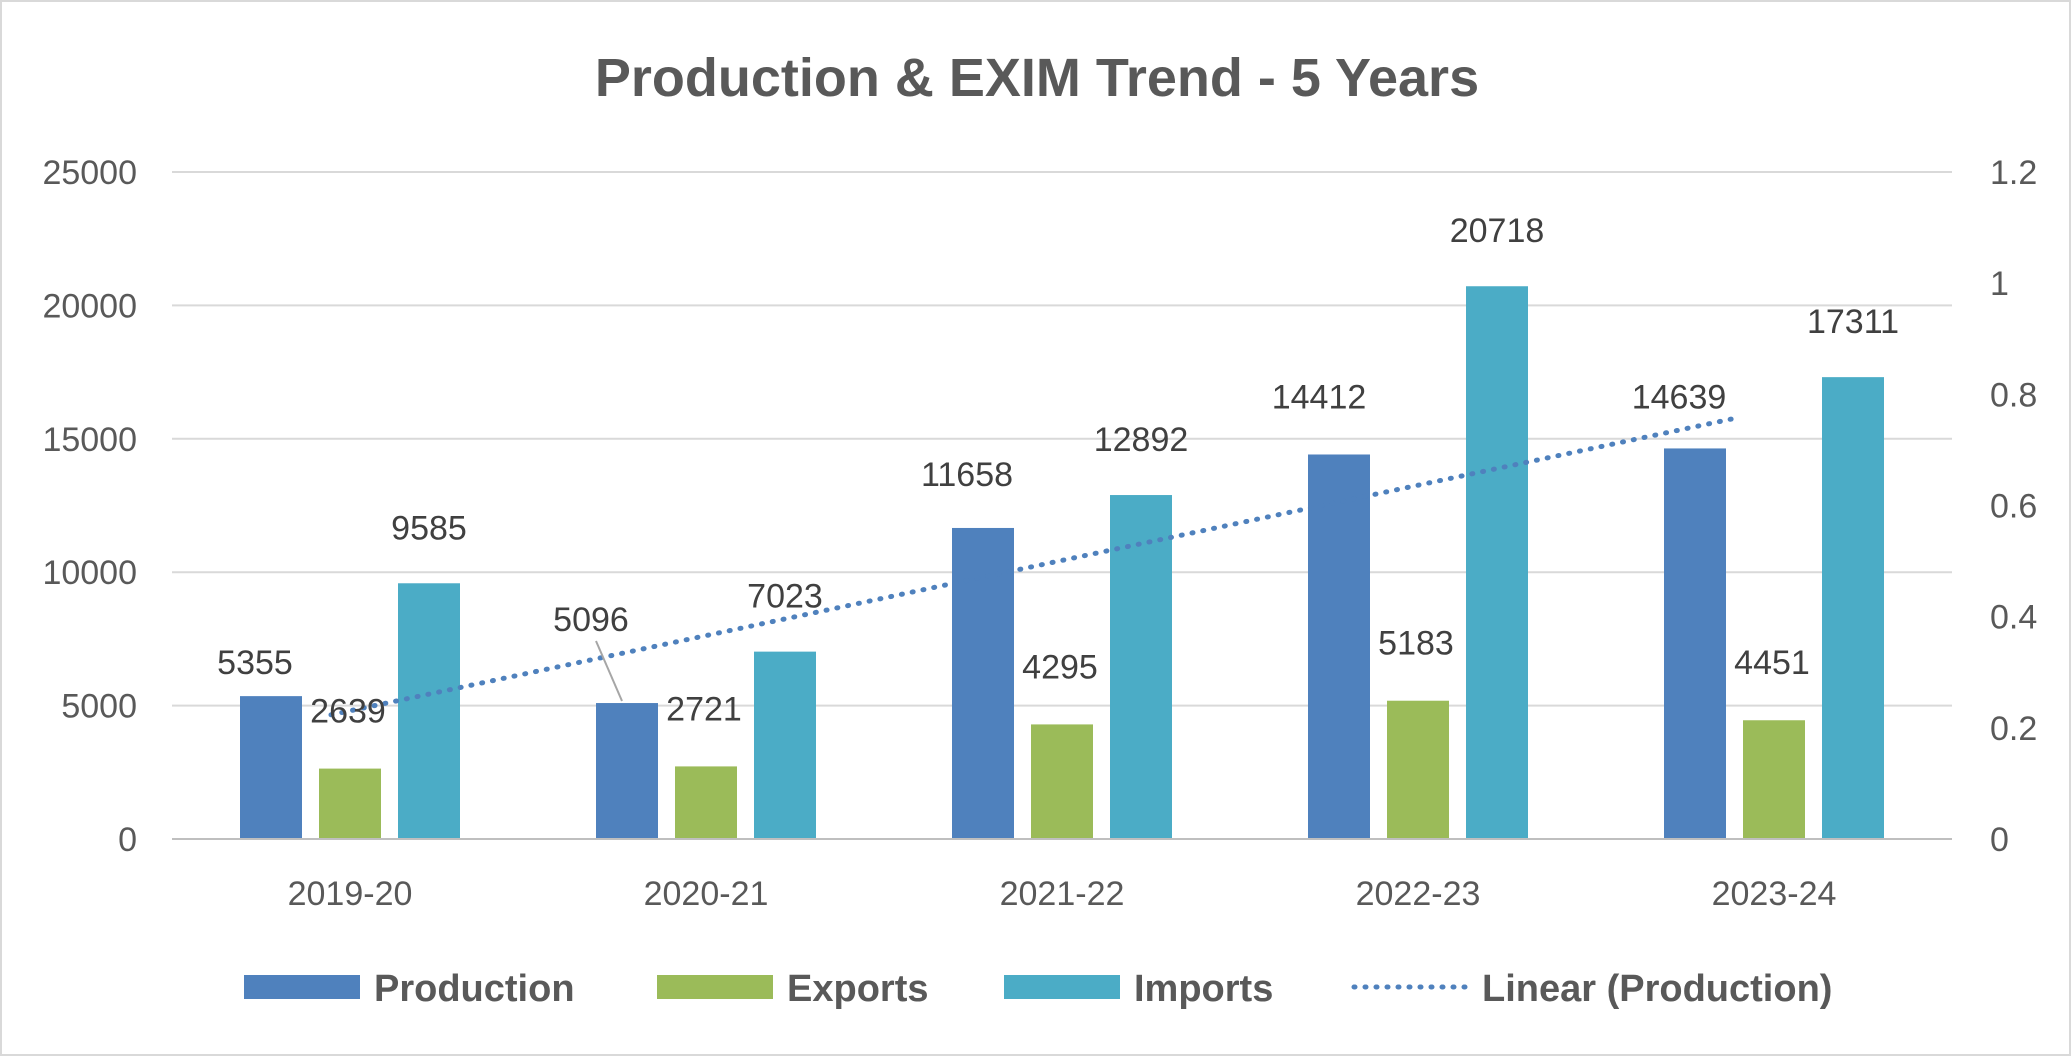 Image resolution: width=2071 pixels, height=1058 pixels. Describe the element at coordinates (89, 506) in the screenshot. I see `y-axis-left: 0 5000 10000 15000 20000 25000` at that location.